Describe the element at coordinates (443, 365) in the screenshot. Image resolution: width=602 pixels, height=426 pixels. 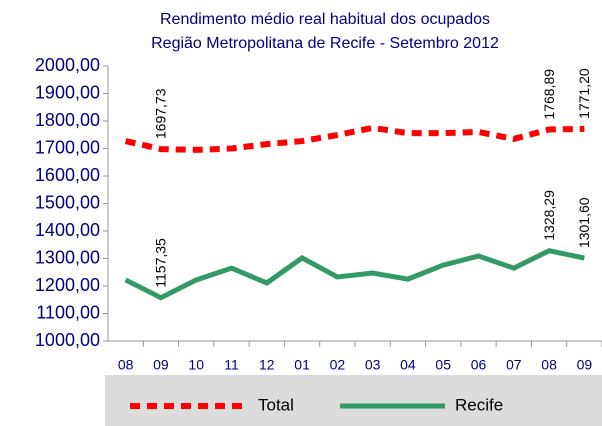
I see `x-tick-label: 05` at that location.